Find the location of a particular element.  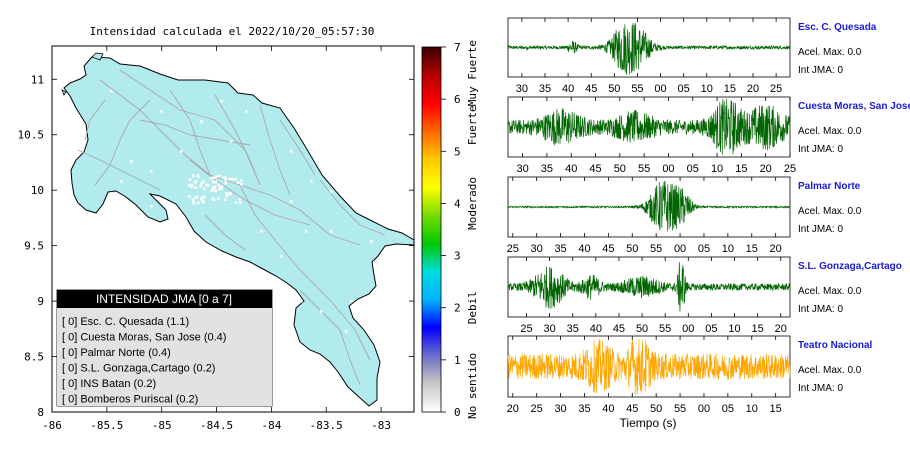

legend-entry: [ 0] Esc. C. Quesada (1.1) is located at coordinates (125, 322).